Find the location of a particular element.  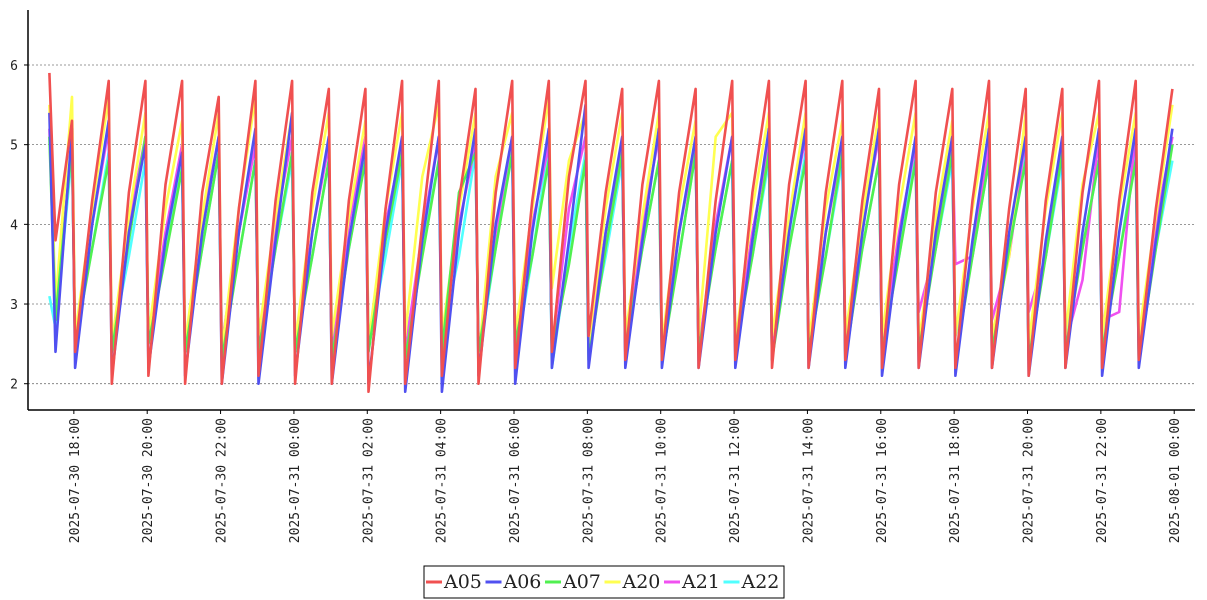

x-tick-label: 2025-07-31 04:00 is located at coordinates (442, 480).